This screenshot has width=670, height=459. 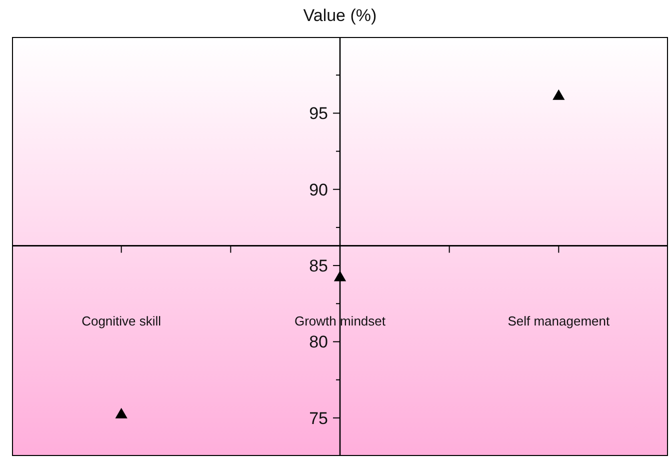 I want to click on x-tick-label: Self management, so click(x=559, y=321).